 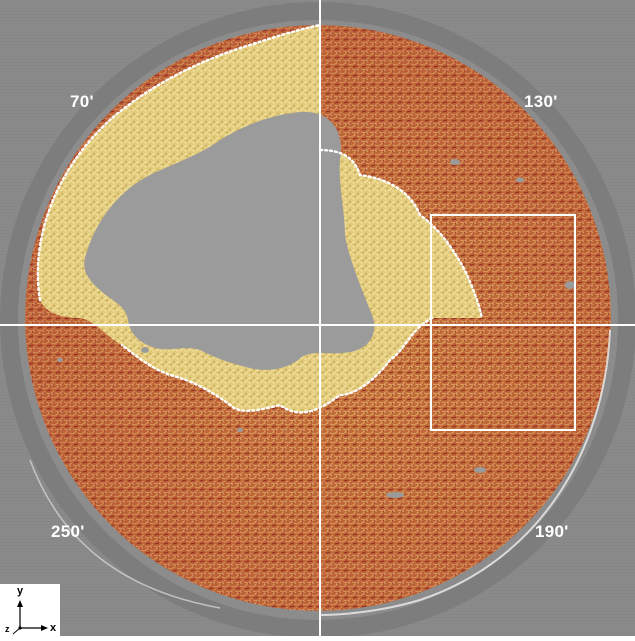 What do you see at coordinates (30, 617) in the screenshot?
I see `axis-arrows-icon` at bounding box center [30, 617].